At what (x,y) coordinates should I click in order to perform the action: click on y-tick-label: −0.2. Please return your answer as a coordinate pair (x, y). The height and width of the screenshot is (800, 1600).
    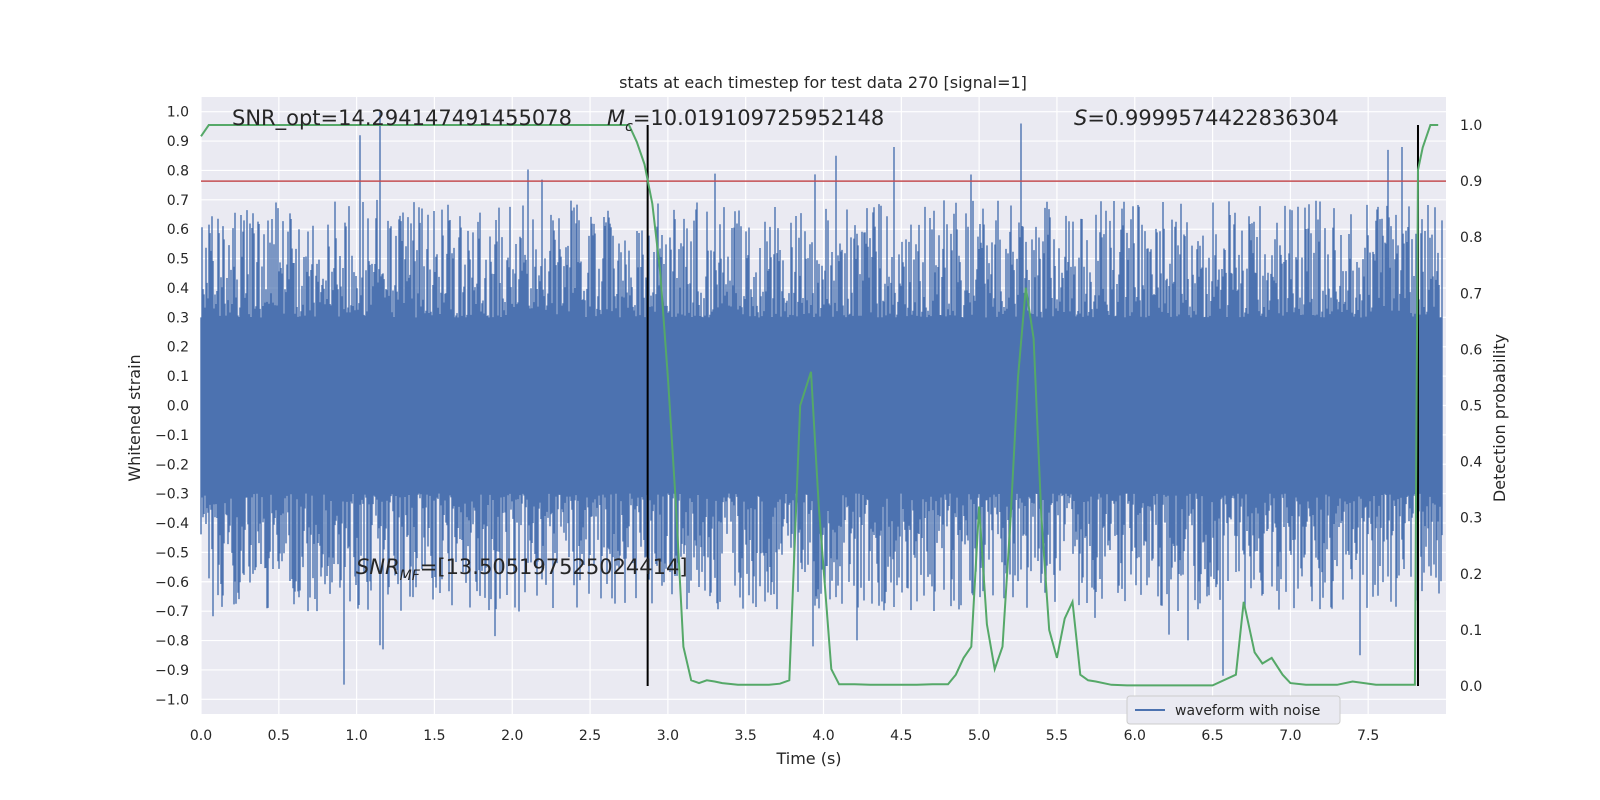
    Looking at the image, I should click on (172, 465).